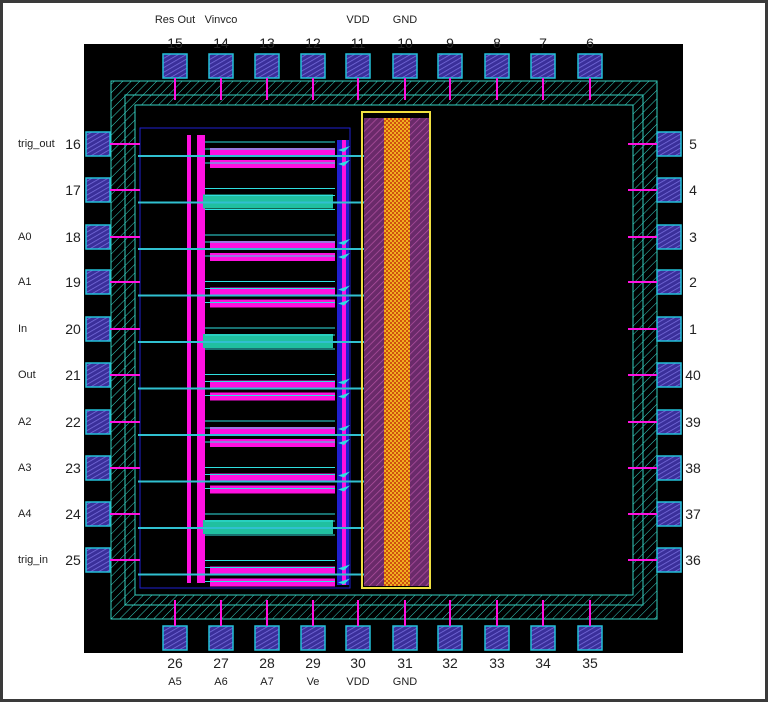  Describe the element at coordinates (25, 468) in the screenshot. I see `pin-name: A3` at that location.